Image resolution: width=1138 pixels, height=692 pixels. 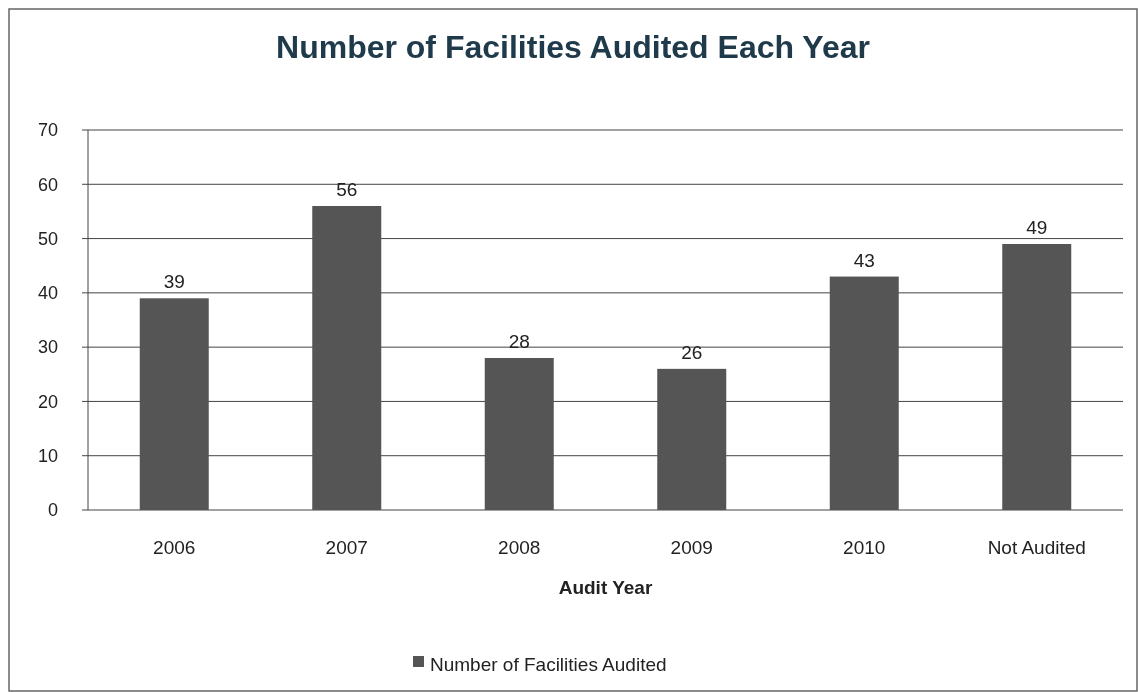 I want to click on y-tick-label: 60, so click(x=47, y=184).